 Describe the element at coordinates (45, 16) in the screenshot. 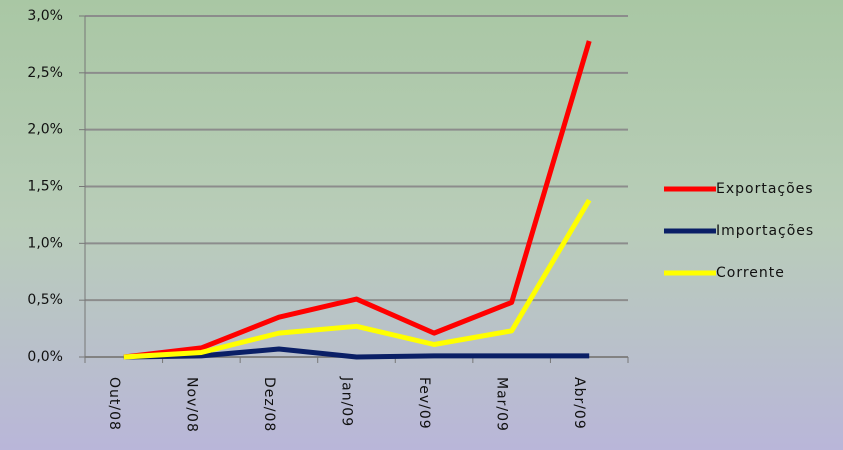

I see `y-tick-label: 3,0%` at that location.